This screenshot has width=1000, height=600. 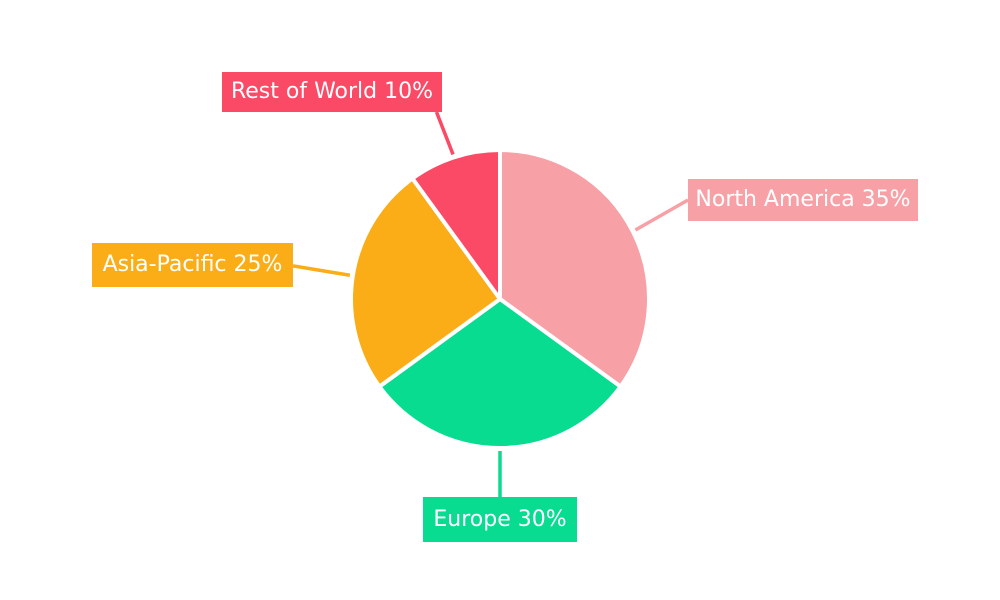 I want to click on pie-label-north-america: North America 35%, so click(x=803, y=200).